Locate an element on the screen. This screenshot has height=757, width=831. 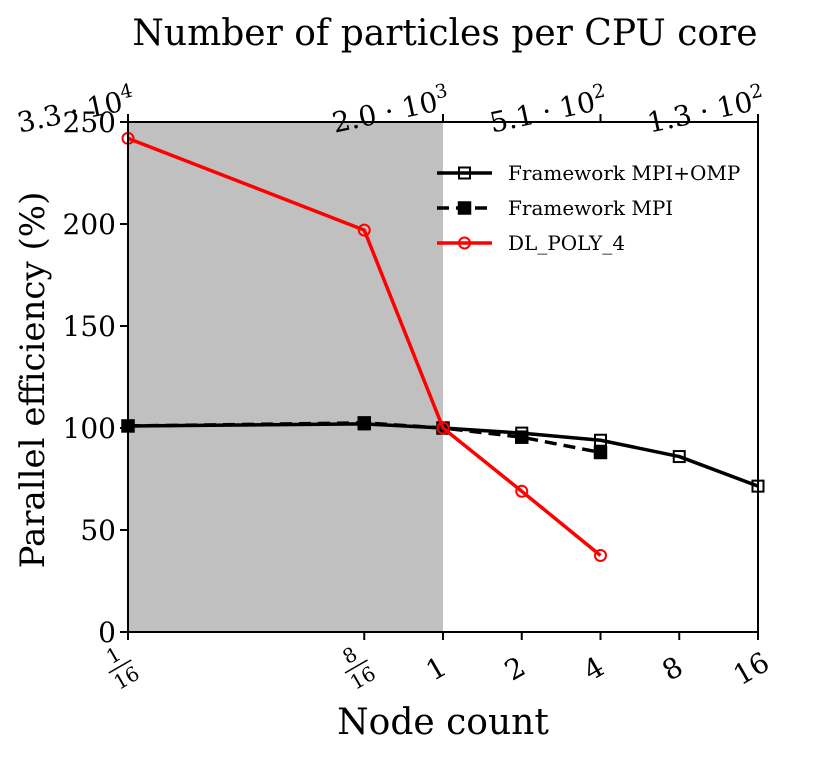
legend-label: DL_POLY_4 is located at coordinates (566, 243).